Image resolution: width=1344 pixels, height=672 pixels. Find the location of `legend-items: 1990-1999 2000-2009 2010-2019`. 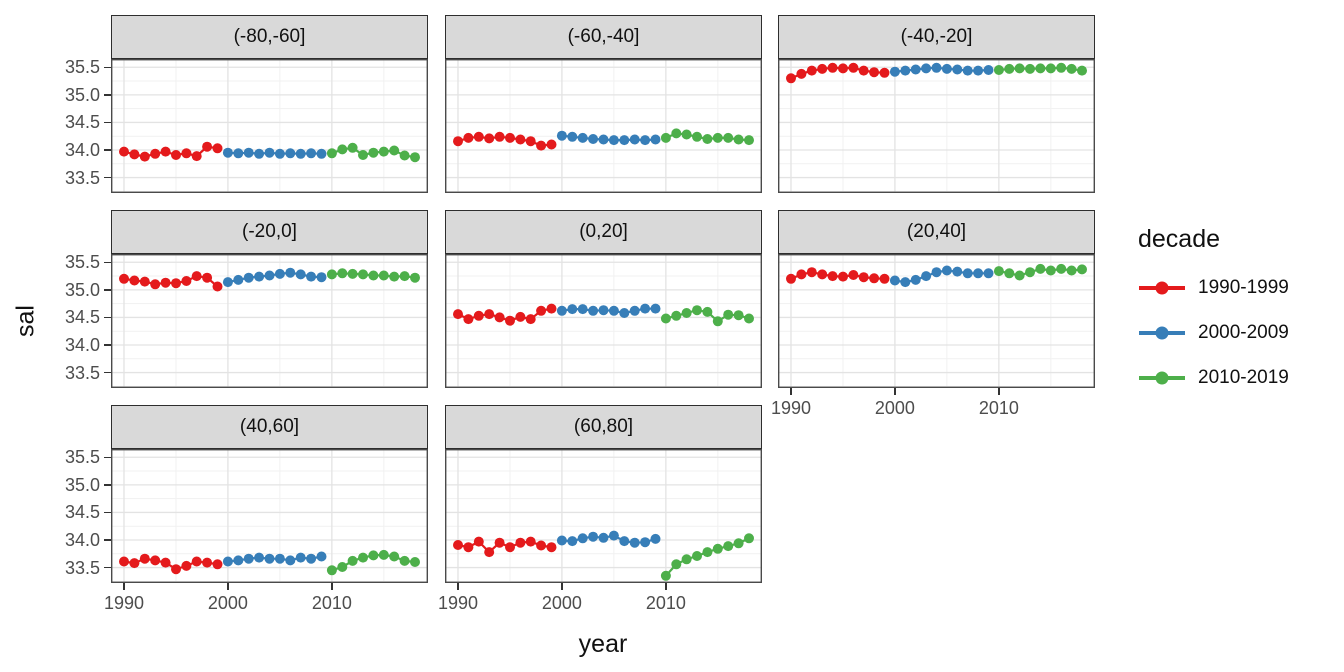

legend-items: 1990-1999 2000-2009 2010-2019 is located at coordinates (1238, 332).